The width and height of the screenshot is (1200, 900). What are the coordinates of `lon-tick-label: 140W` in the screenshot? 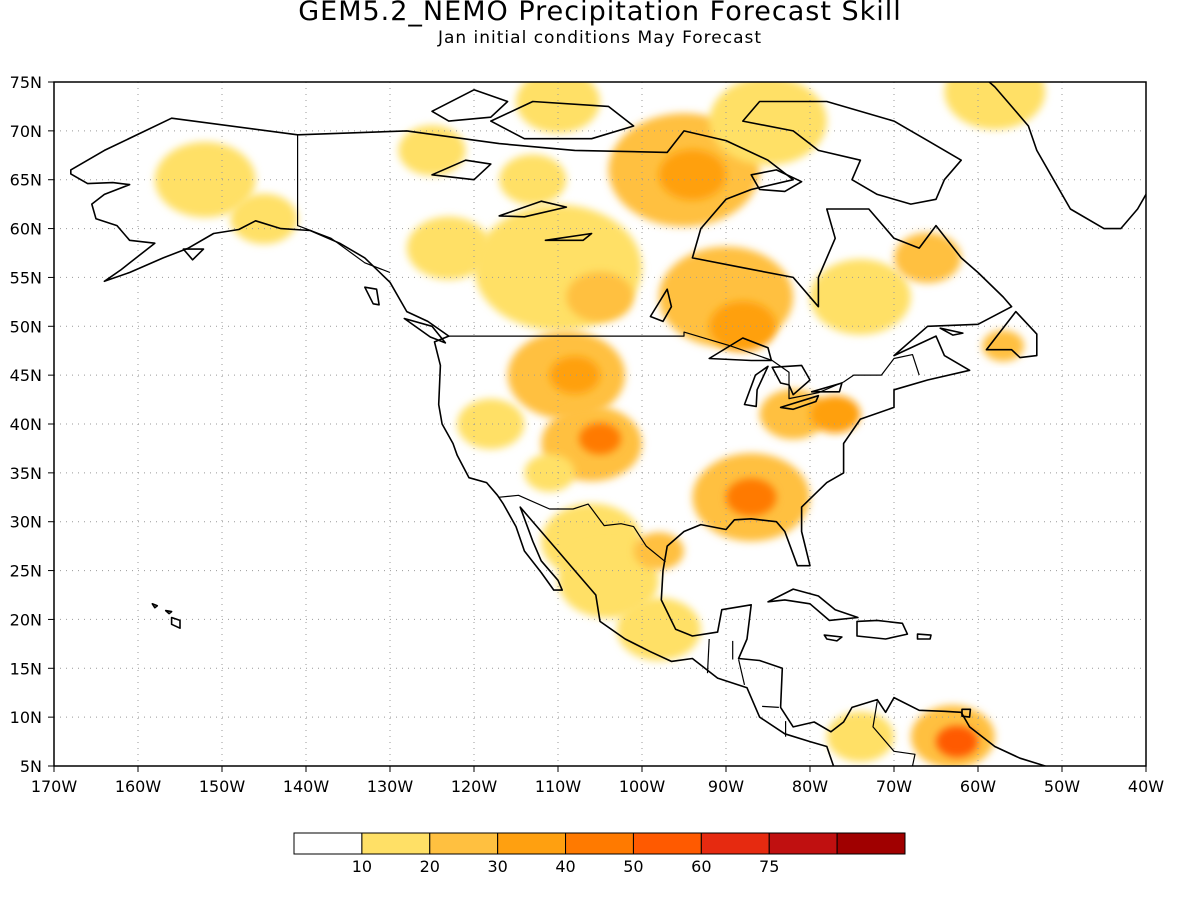 It's located at (306, 786).